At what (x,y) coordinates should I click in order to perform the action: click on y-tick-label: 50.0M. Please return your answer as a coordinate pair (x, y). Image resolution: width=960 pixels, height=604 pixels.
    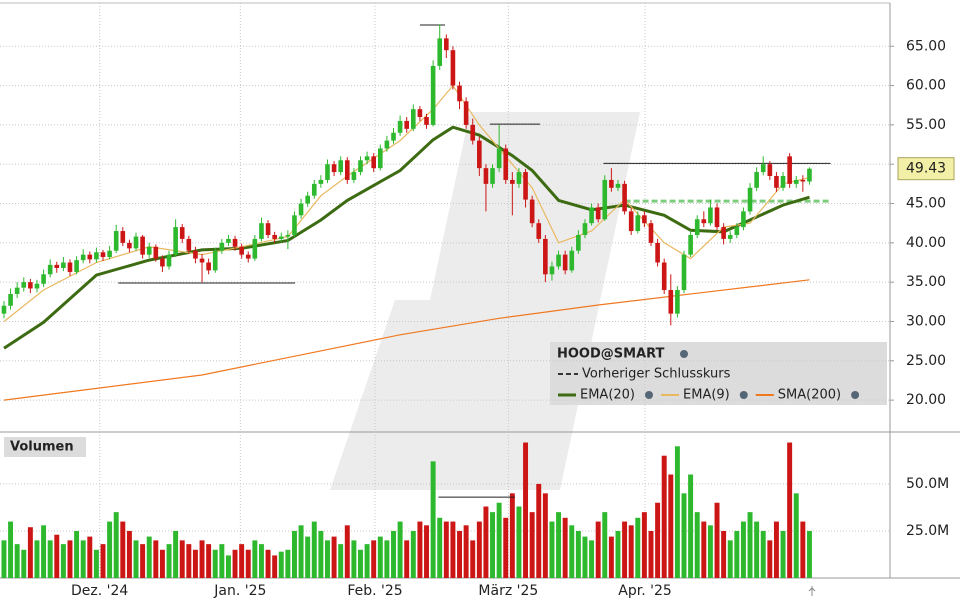
    Looking at the image, I should click on (927, 484).